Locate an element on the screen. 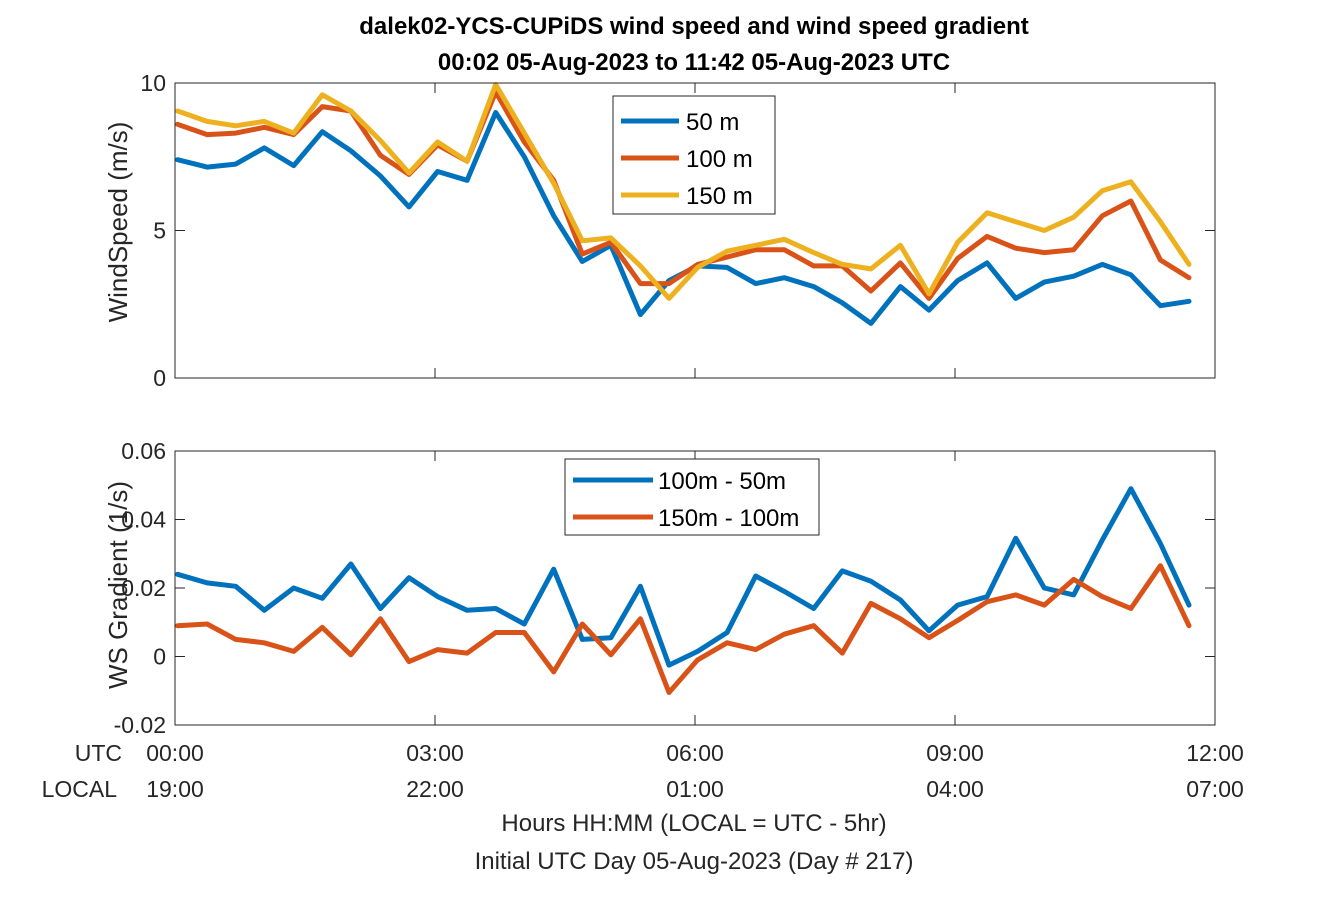 This screenshot has height=912, width=1343. legend-label: 50 m is located at coordinates (712, 122).